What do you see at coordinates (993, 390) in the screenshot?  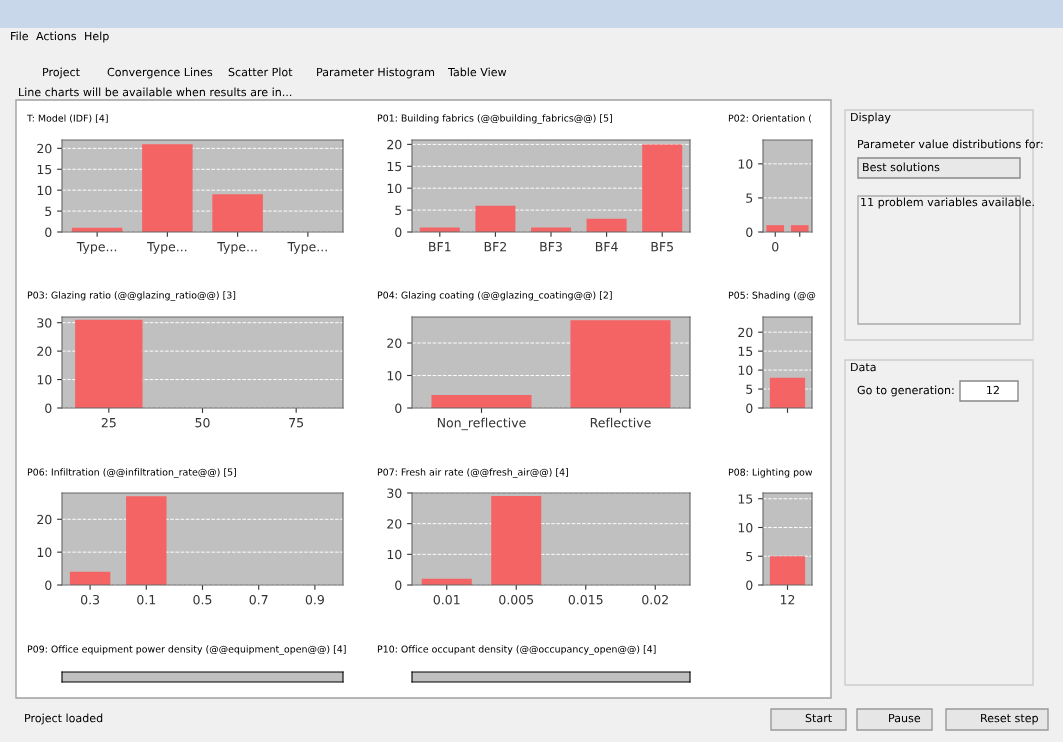 I see `text: 12` at bounding box center [993, 390].